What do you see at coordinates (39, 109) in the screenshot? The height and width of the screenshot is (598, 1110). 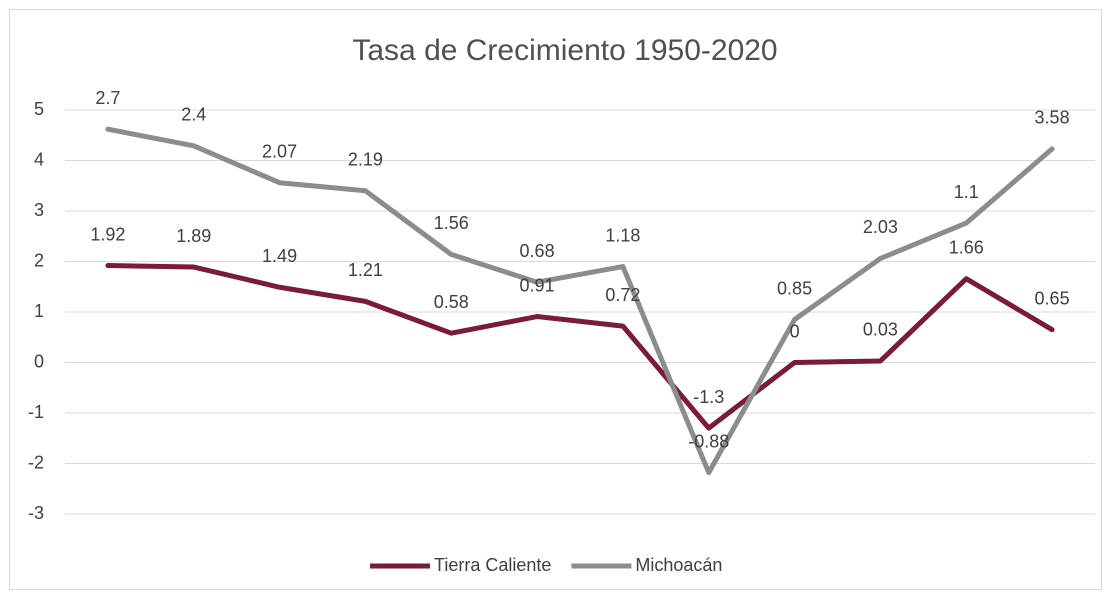 I see `y-tick-label: 5` at bounding box center [39, 109].